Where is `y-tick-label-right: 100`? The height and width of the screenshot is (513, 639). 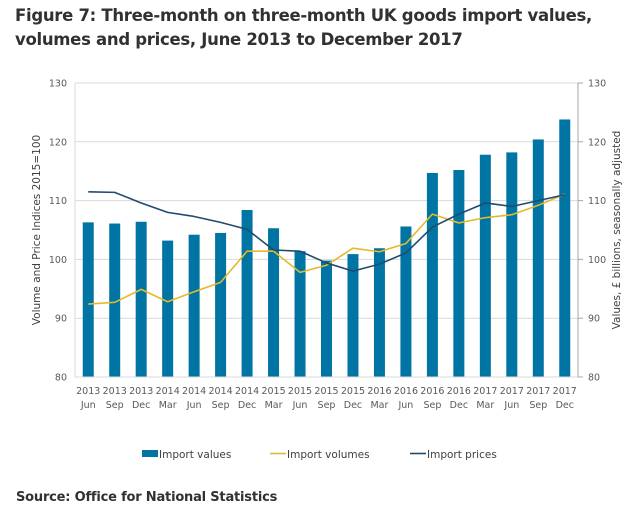 y-tick-label-right: 100 is located at coordinates (597, 260).